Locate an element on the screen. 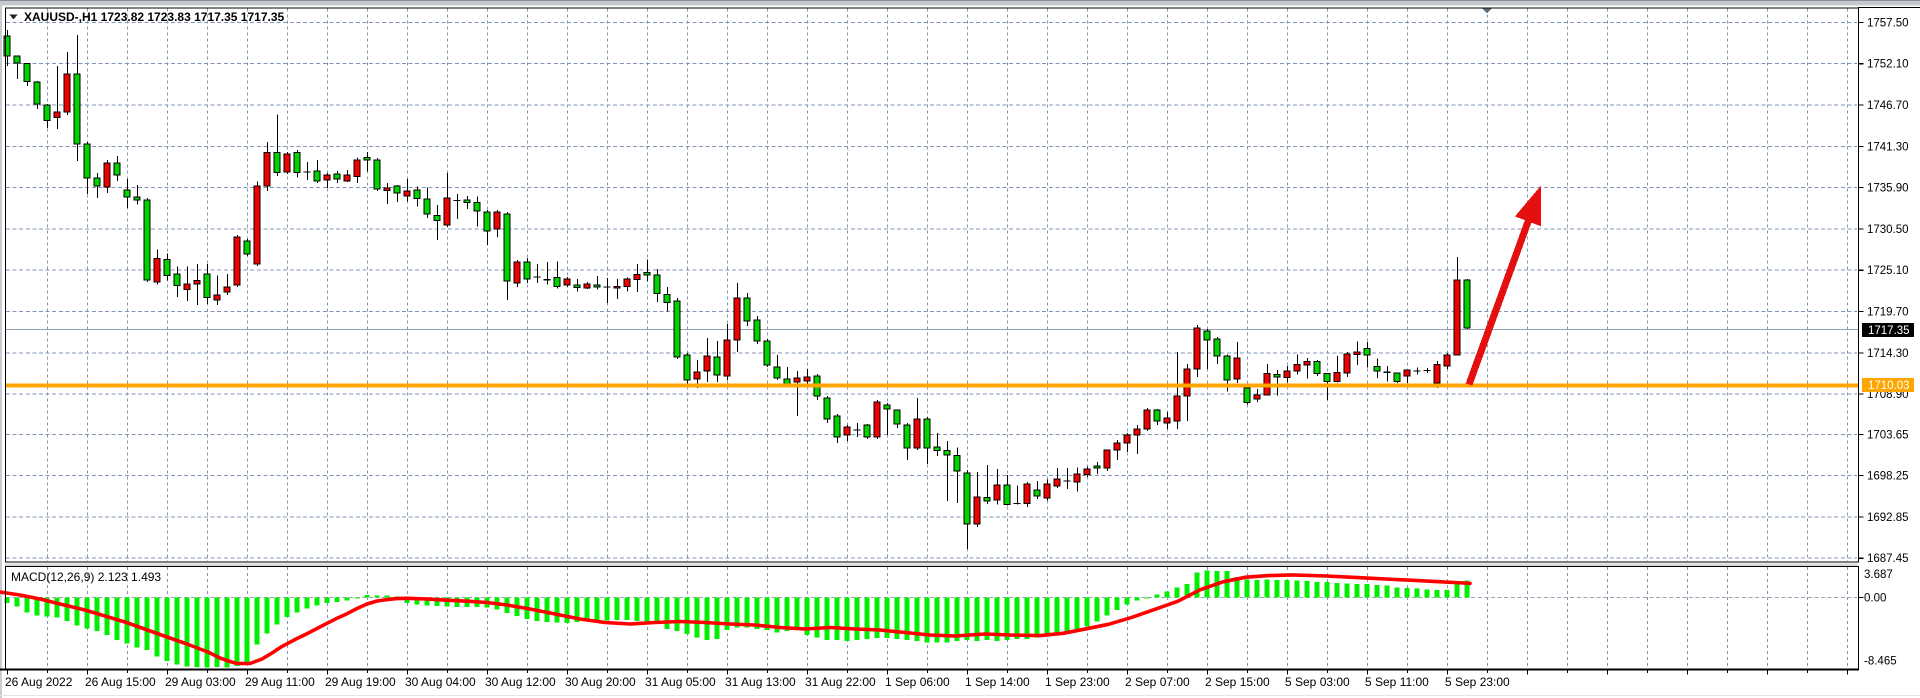 The image size is (1920, 698). svg-text: 1735.90 is located at coordinates (1888, 189).